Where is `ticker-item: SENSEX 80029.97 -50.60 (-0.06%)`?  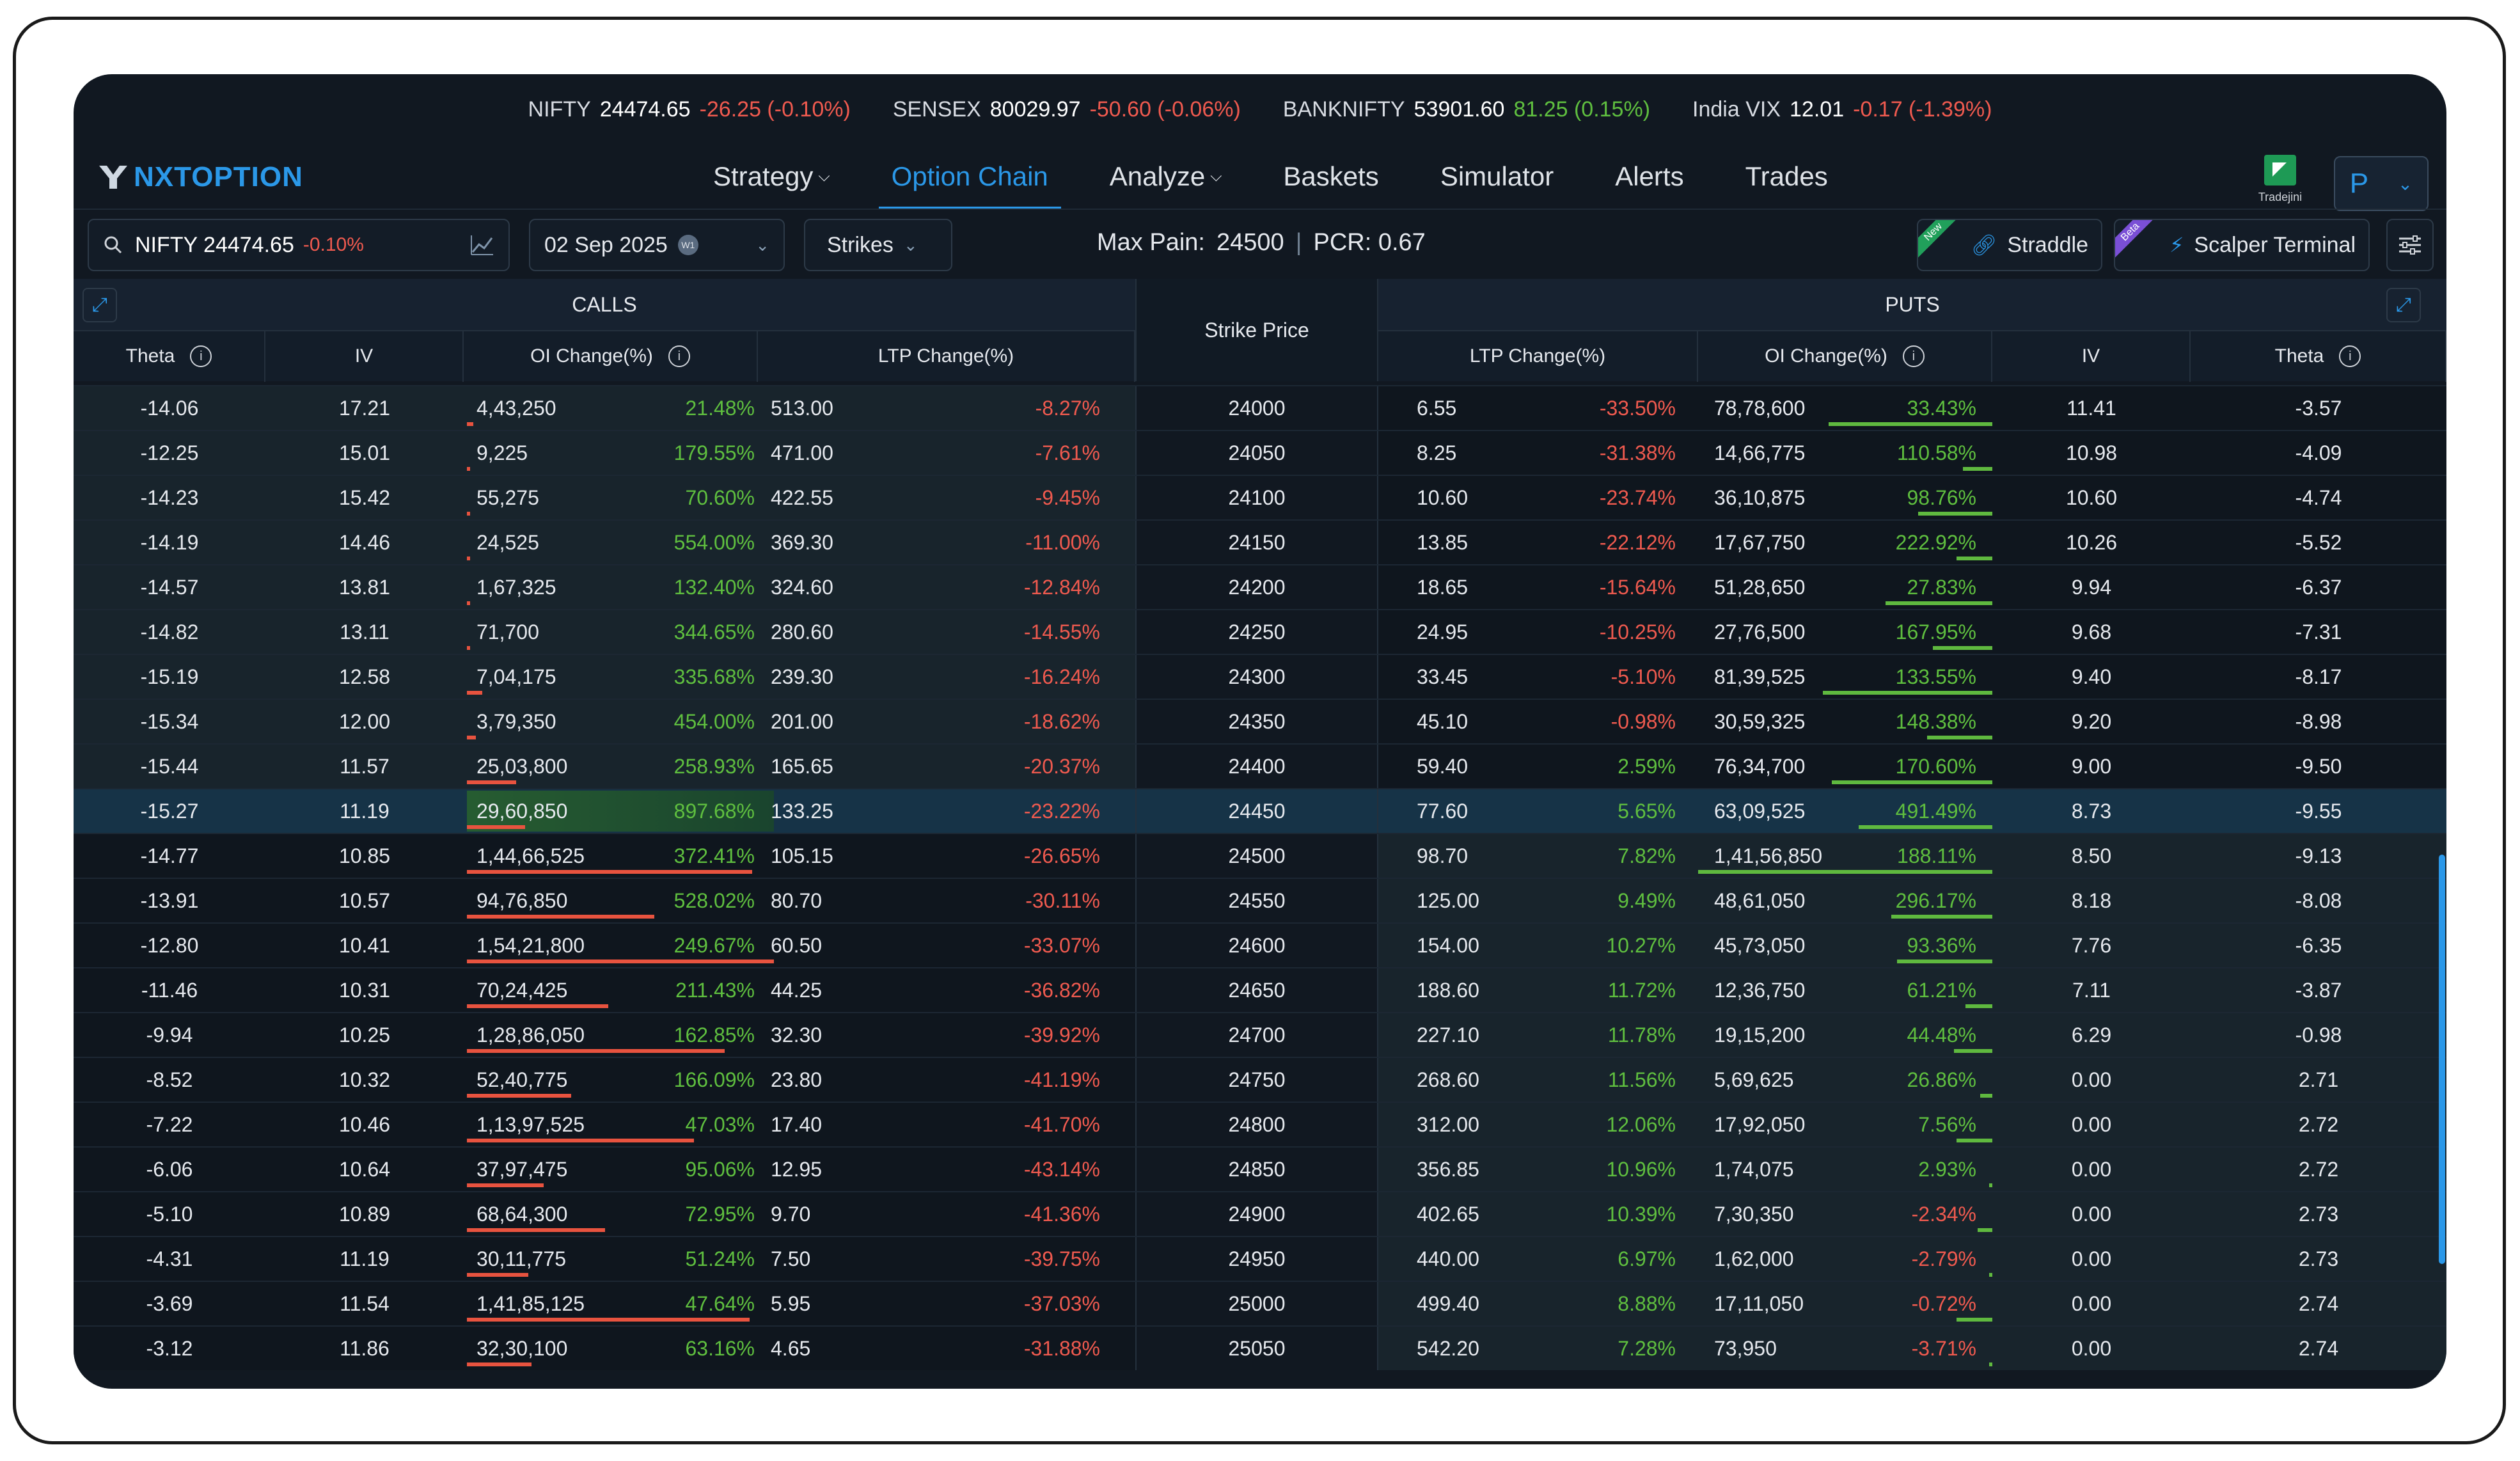
ticker-item: SENSEX 80029.97 -50.60 (-0.06%) is located at coordinates (1067, 109).